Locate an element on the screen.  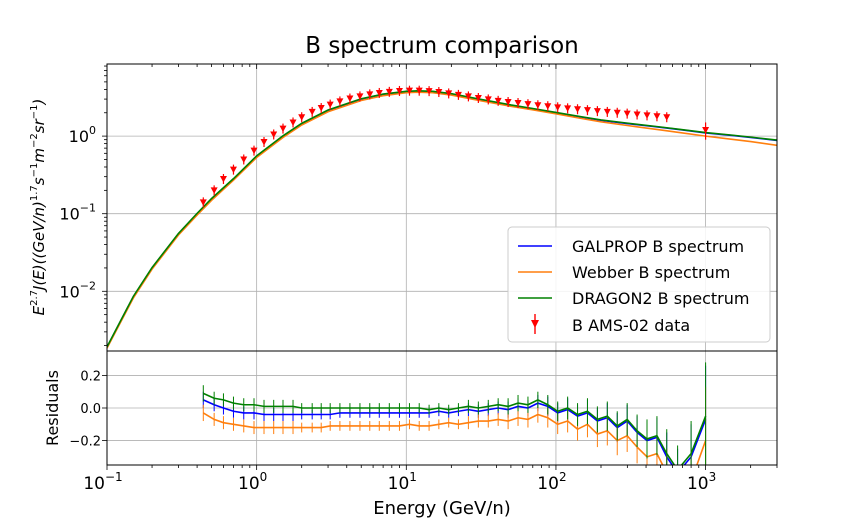
chart-title: B spectrum comparison is located at coordinates (442, 46).